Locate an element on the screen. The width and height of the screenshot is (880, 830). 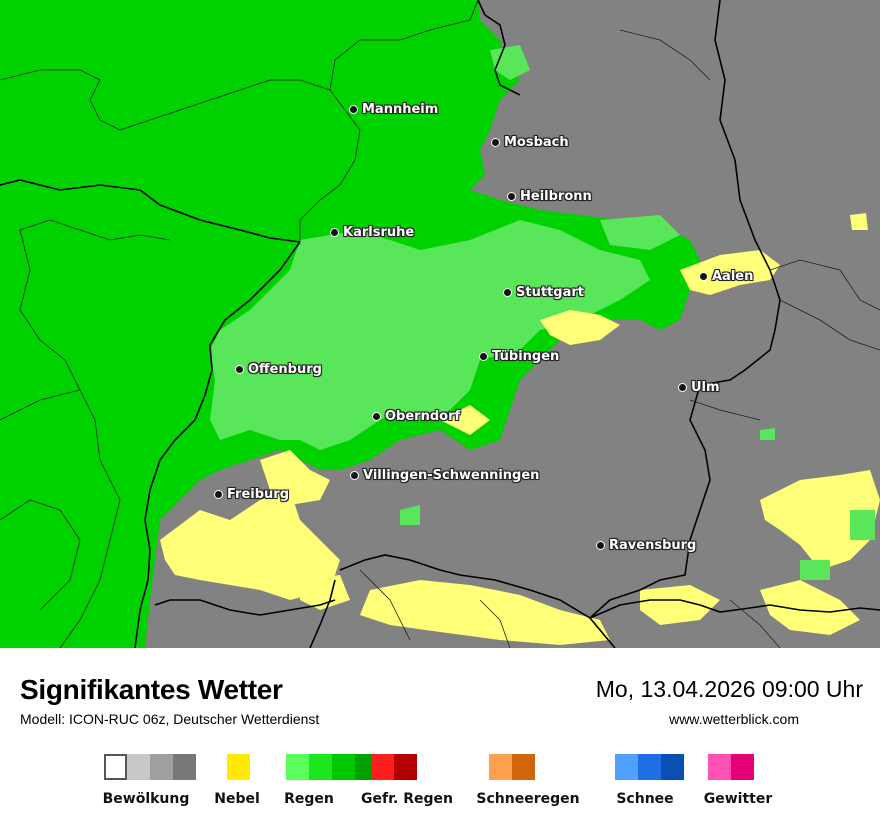
city-marker: Karlsruhe is located at coordinates (372, 232).